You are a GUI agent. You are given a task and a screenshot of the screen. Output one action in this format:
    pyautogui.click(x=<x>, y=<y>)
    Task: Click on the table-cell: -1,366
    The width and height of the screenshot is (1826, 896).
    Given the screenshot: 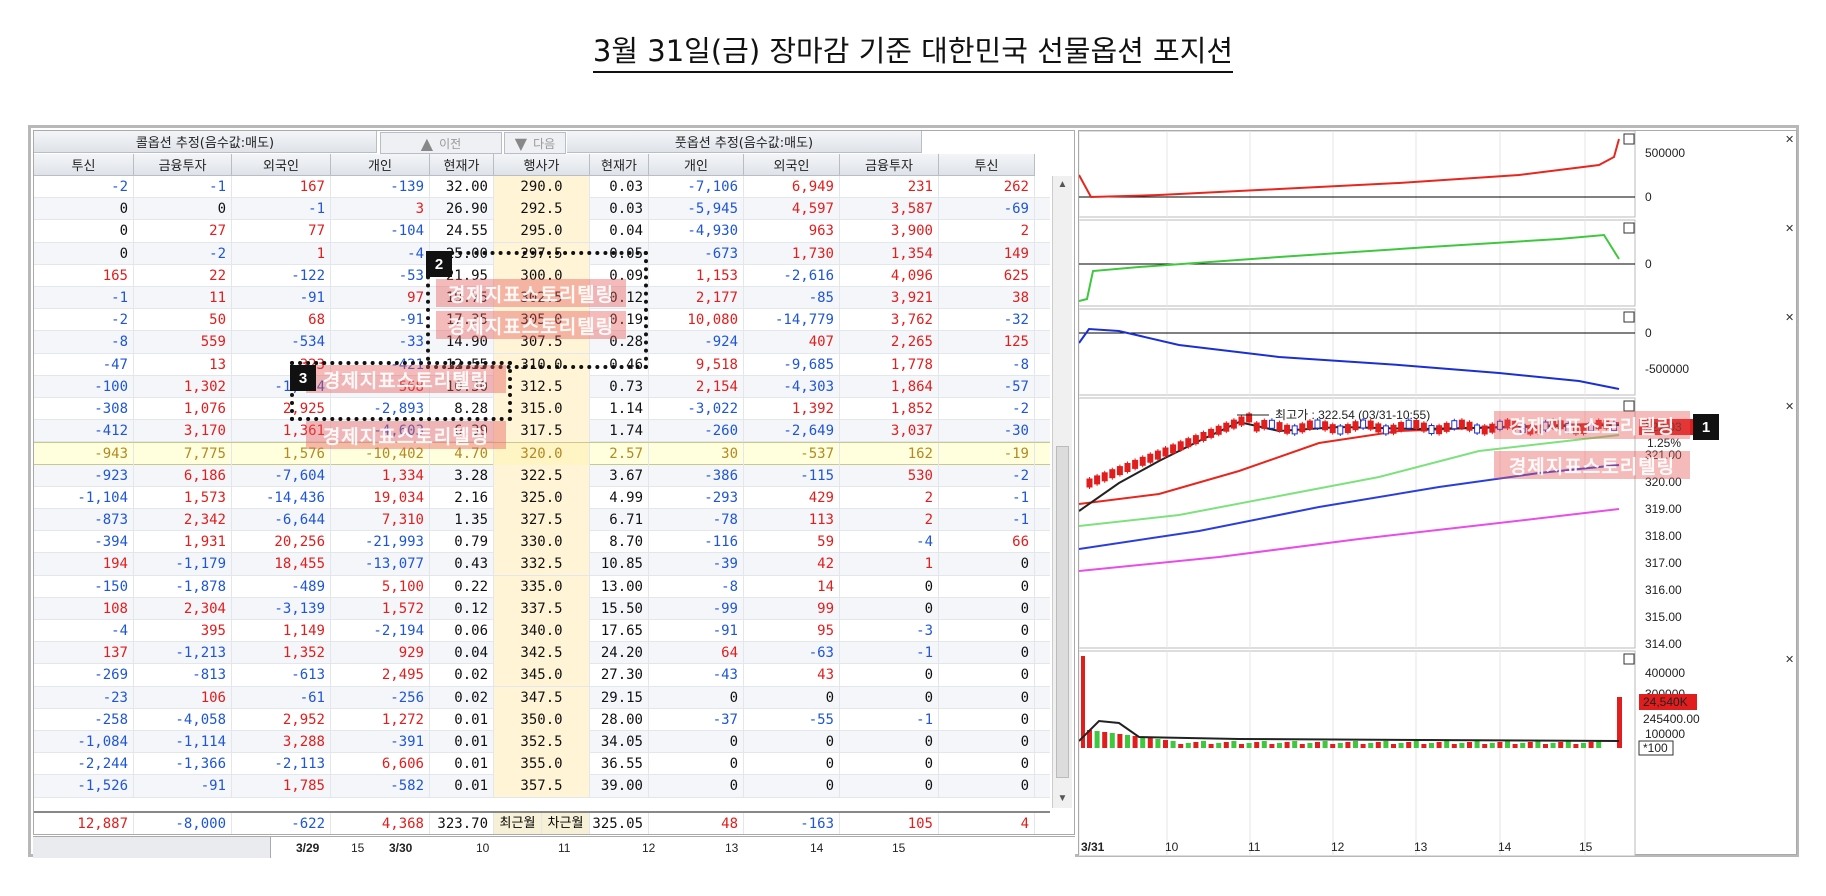 What is the action you would take?
    pyautogui.click(x=183, y=764)
    